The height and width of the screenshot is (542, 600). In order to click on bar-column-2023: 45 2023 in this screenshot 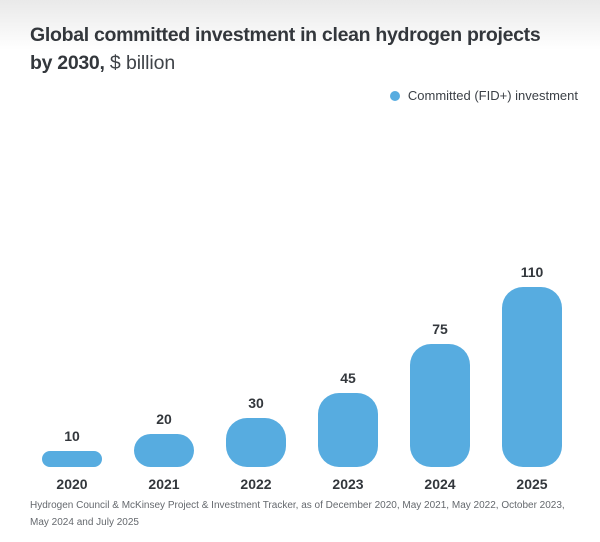, I will do `click(348, 378)`.